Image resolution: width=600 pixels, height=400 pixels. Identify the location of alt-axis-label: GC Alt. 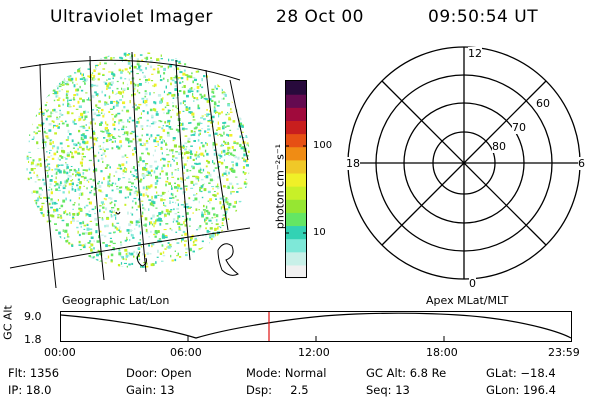
(8, 322).